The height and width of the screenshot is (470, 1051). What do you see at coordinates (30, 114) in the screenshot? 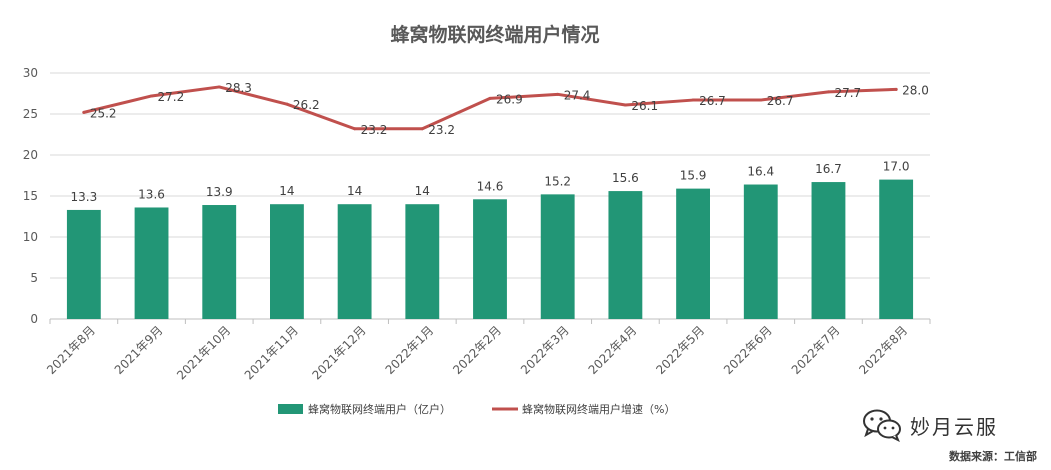
I see `y-tick-label: 25` at bounding box center [30, 114].